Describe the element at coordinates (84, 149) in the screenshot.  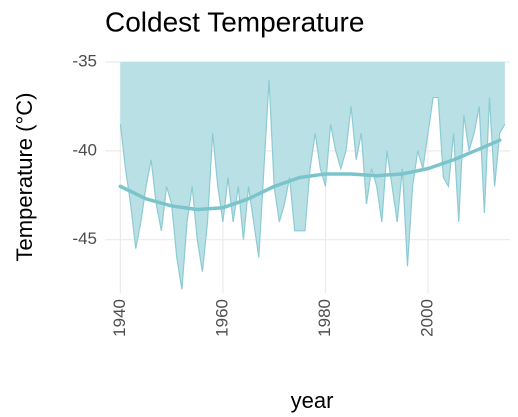
I see `y-tick-label: -40` at that location.